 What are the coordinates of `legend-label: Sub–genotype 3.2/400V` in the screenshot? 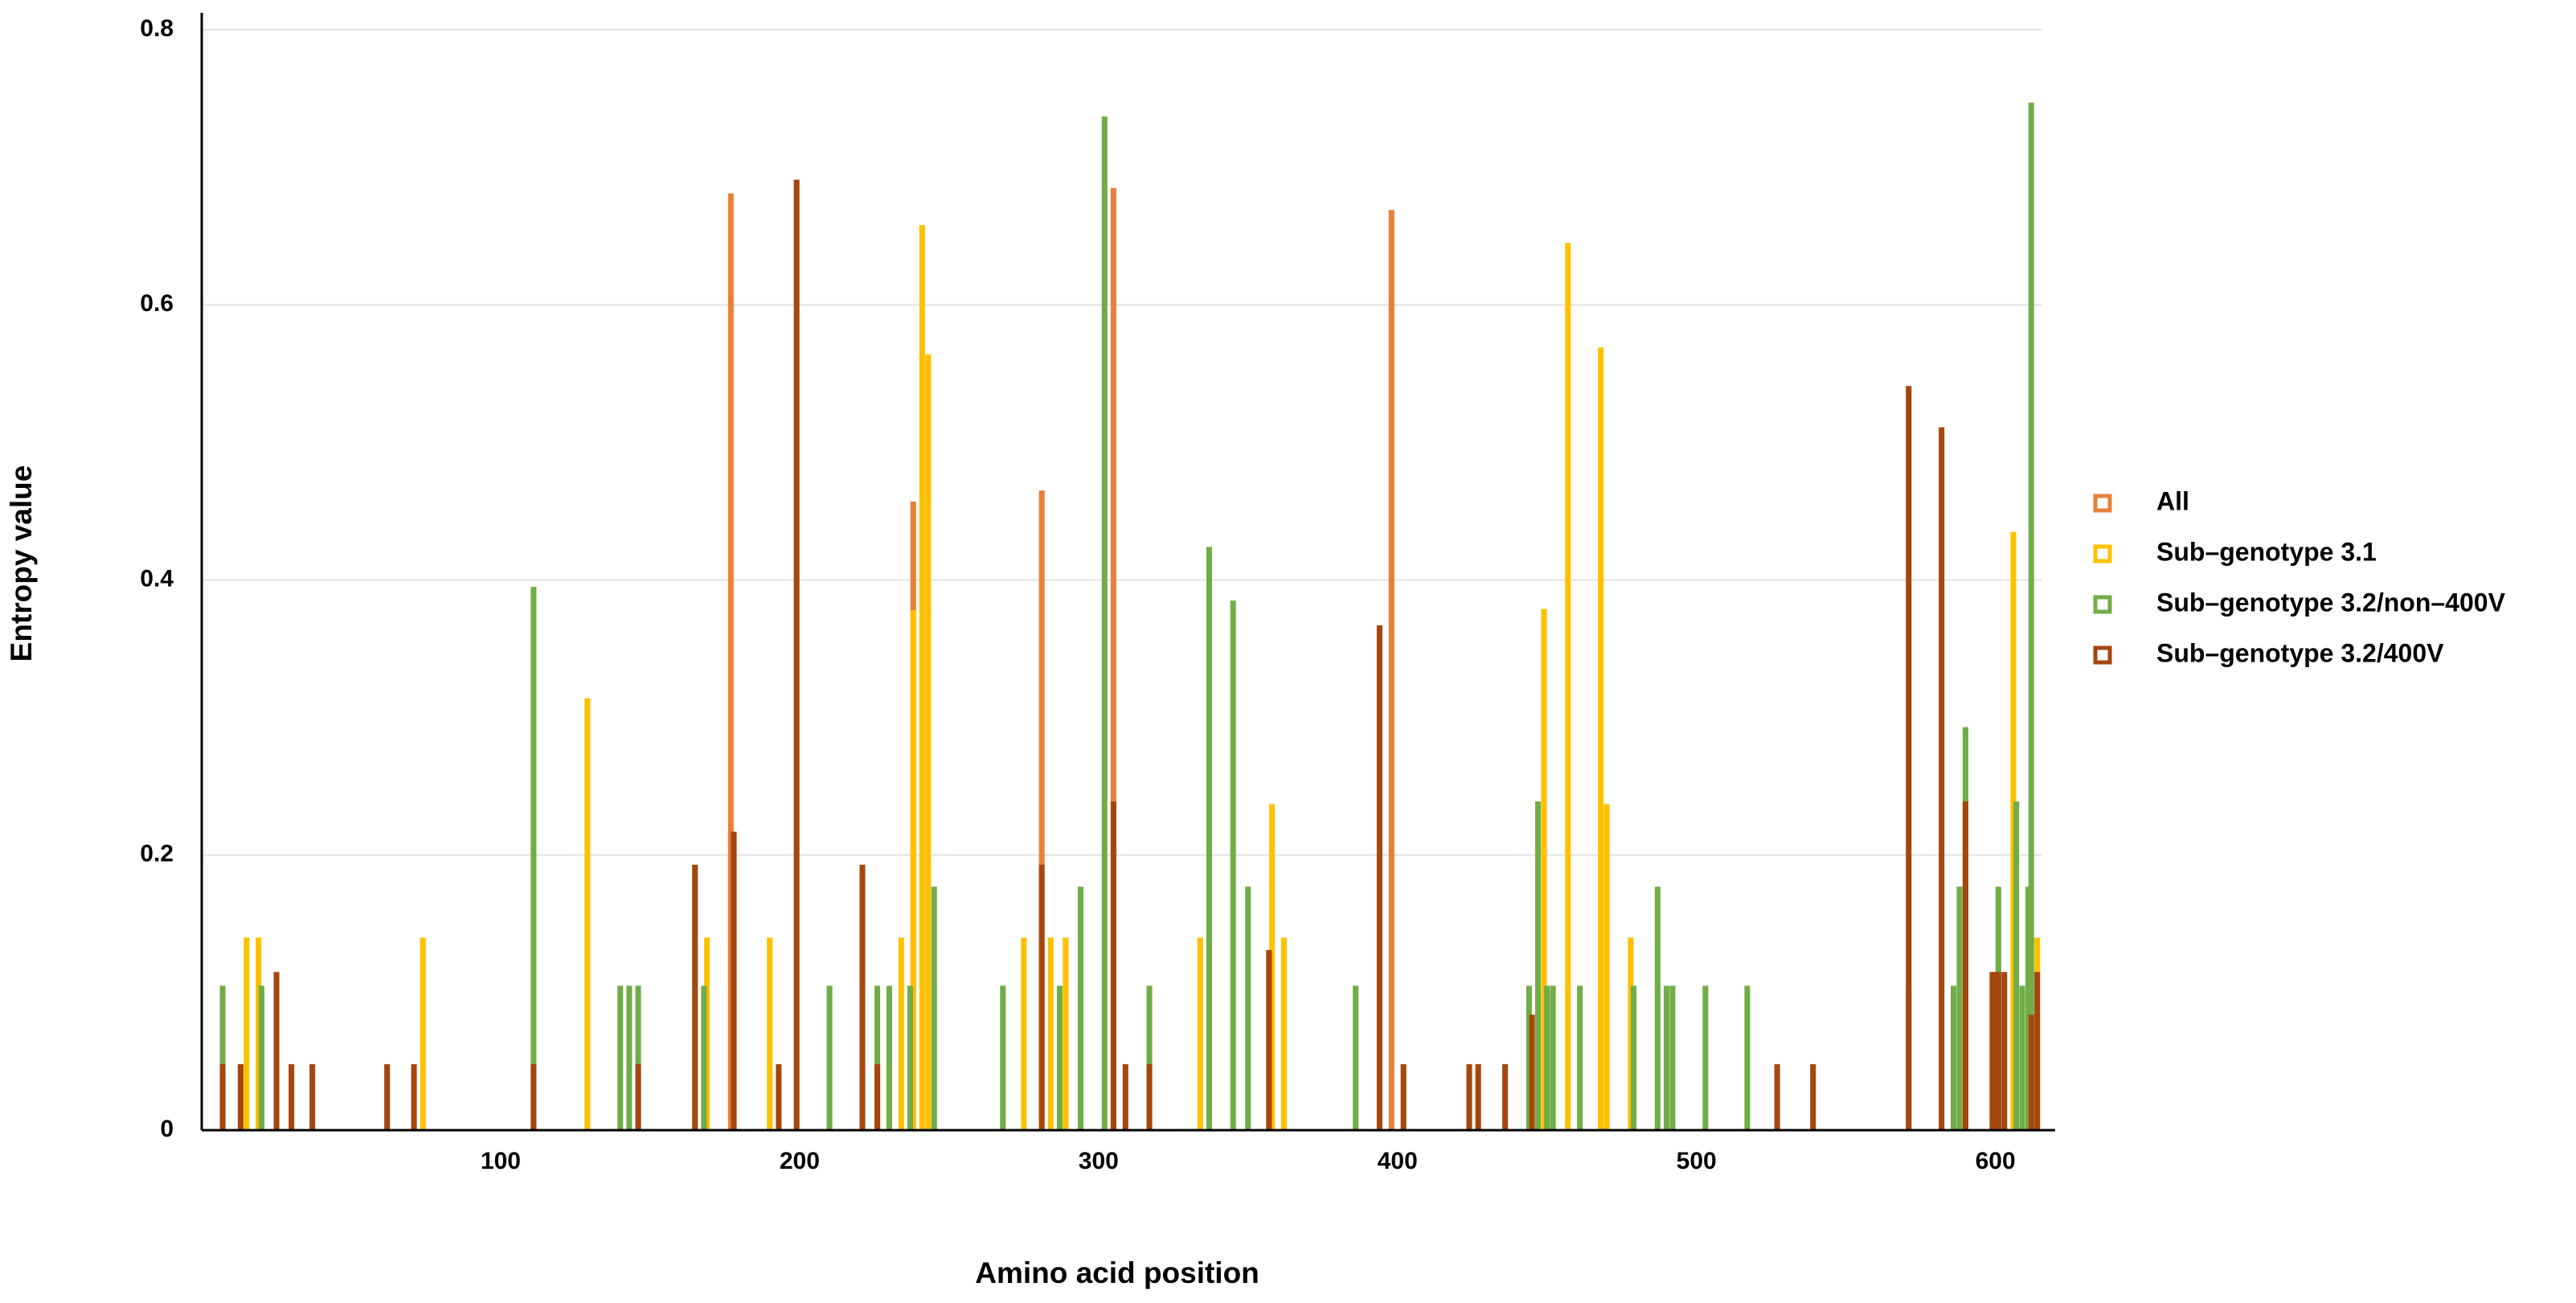 It's located at (2300, 652).